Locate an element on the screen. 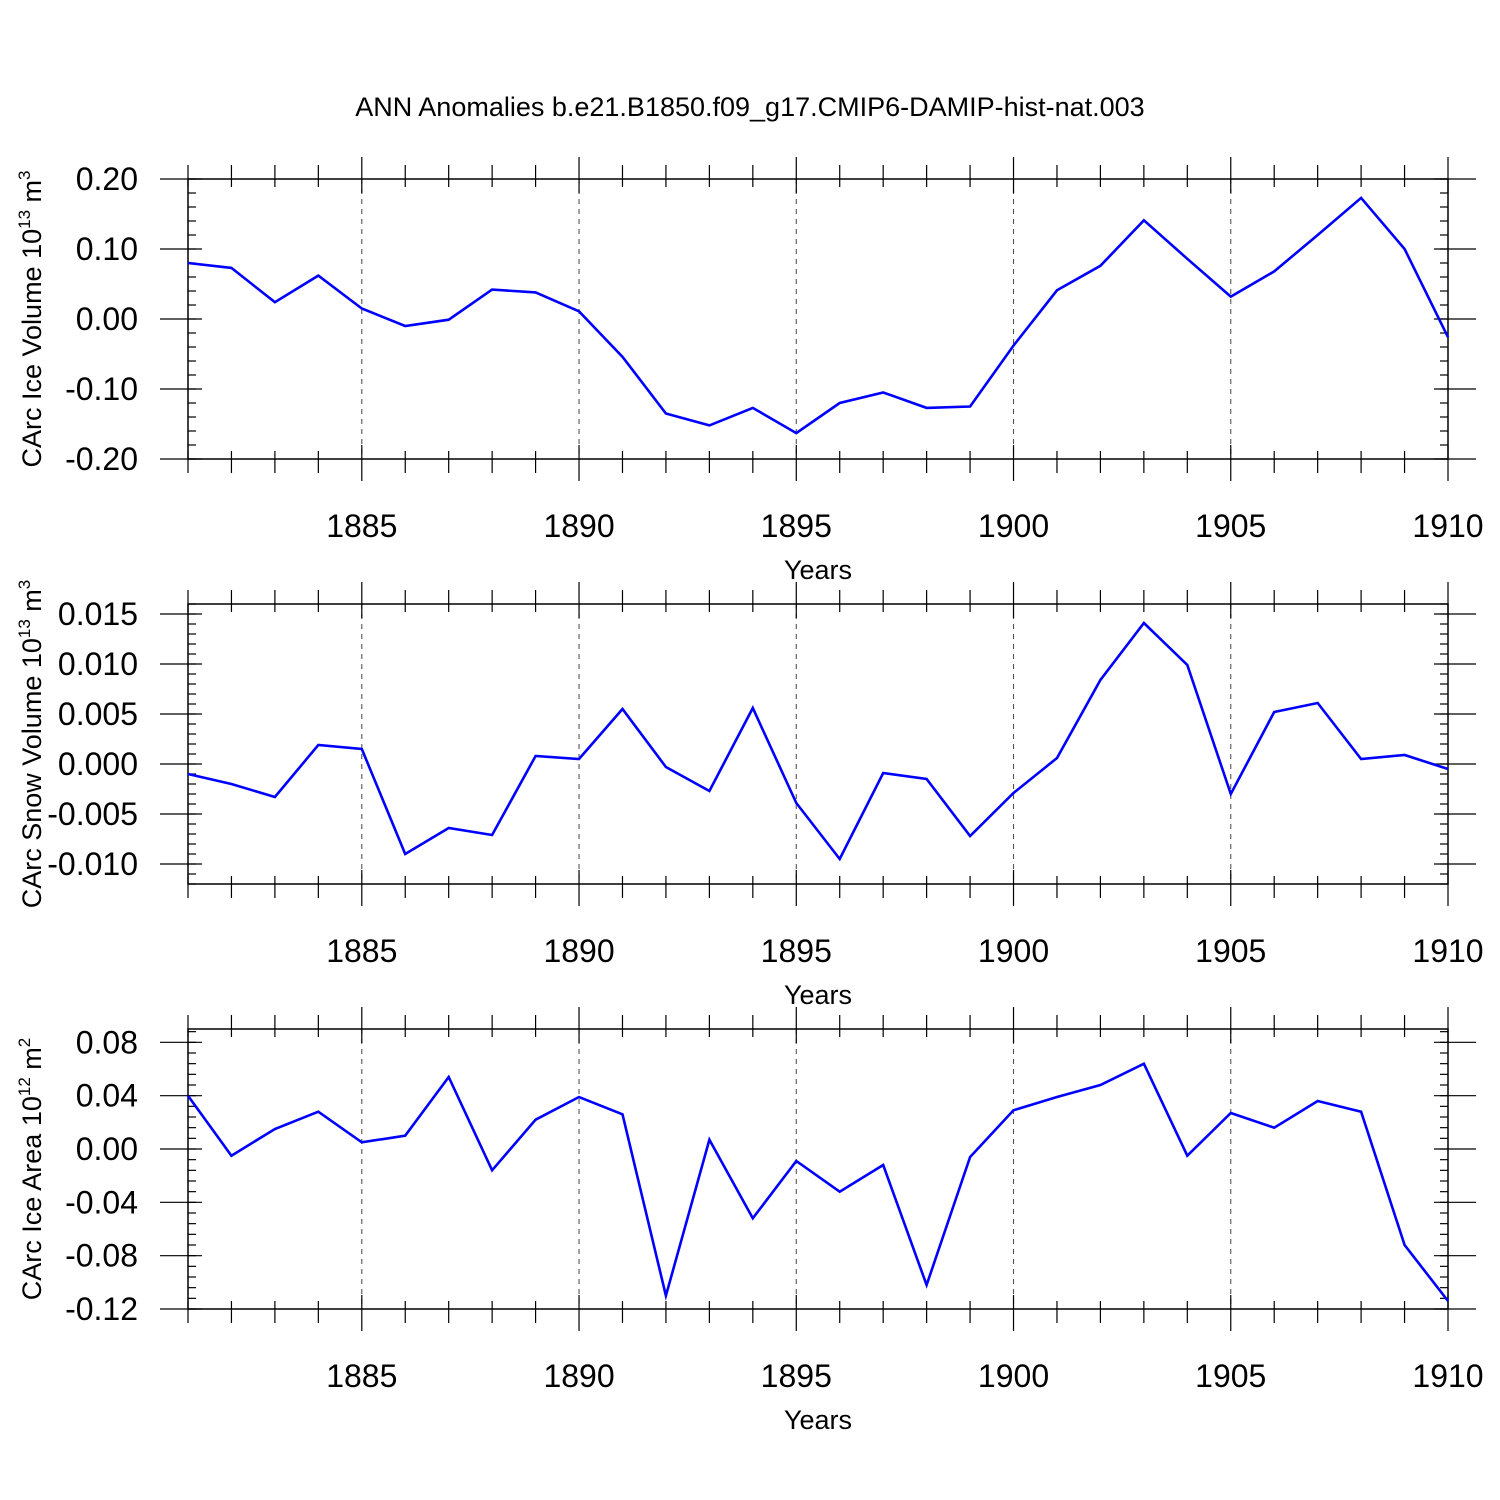 This screenshot has width=1500, height=1500. ice-area-series-line is located at coordinates (818, 1181).